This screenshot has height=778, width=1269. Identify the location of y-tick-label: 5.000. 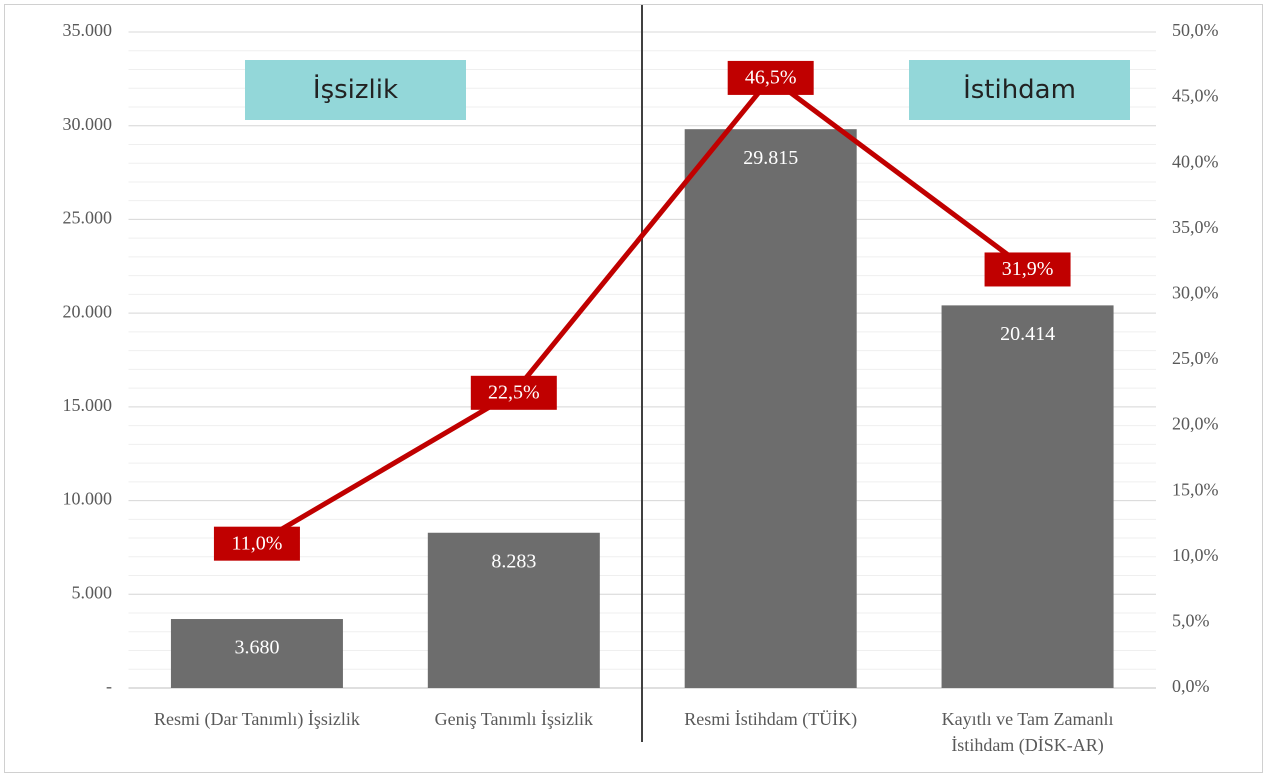
(92, 592).